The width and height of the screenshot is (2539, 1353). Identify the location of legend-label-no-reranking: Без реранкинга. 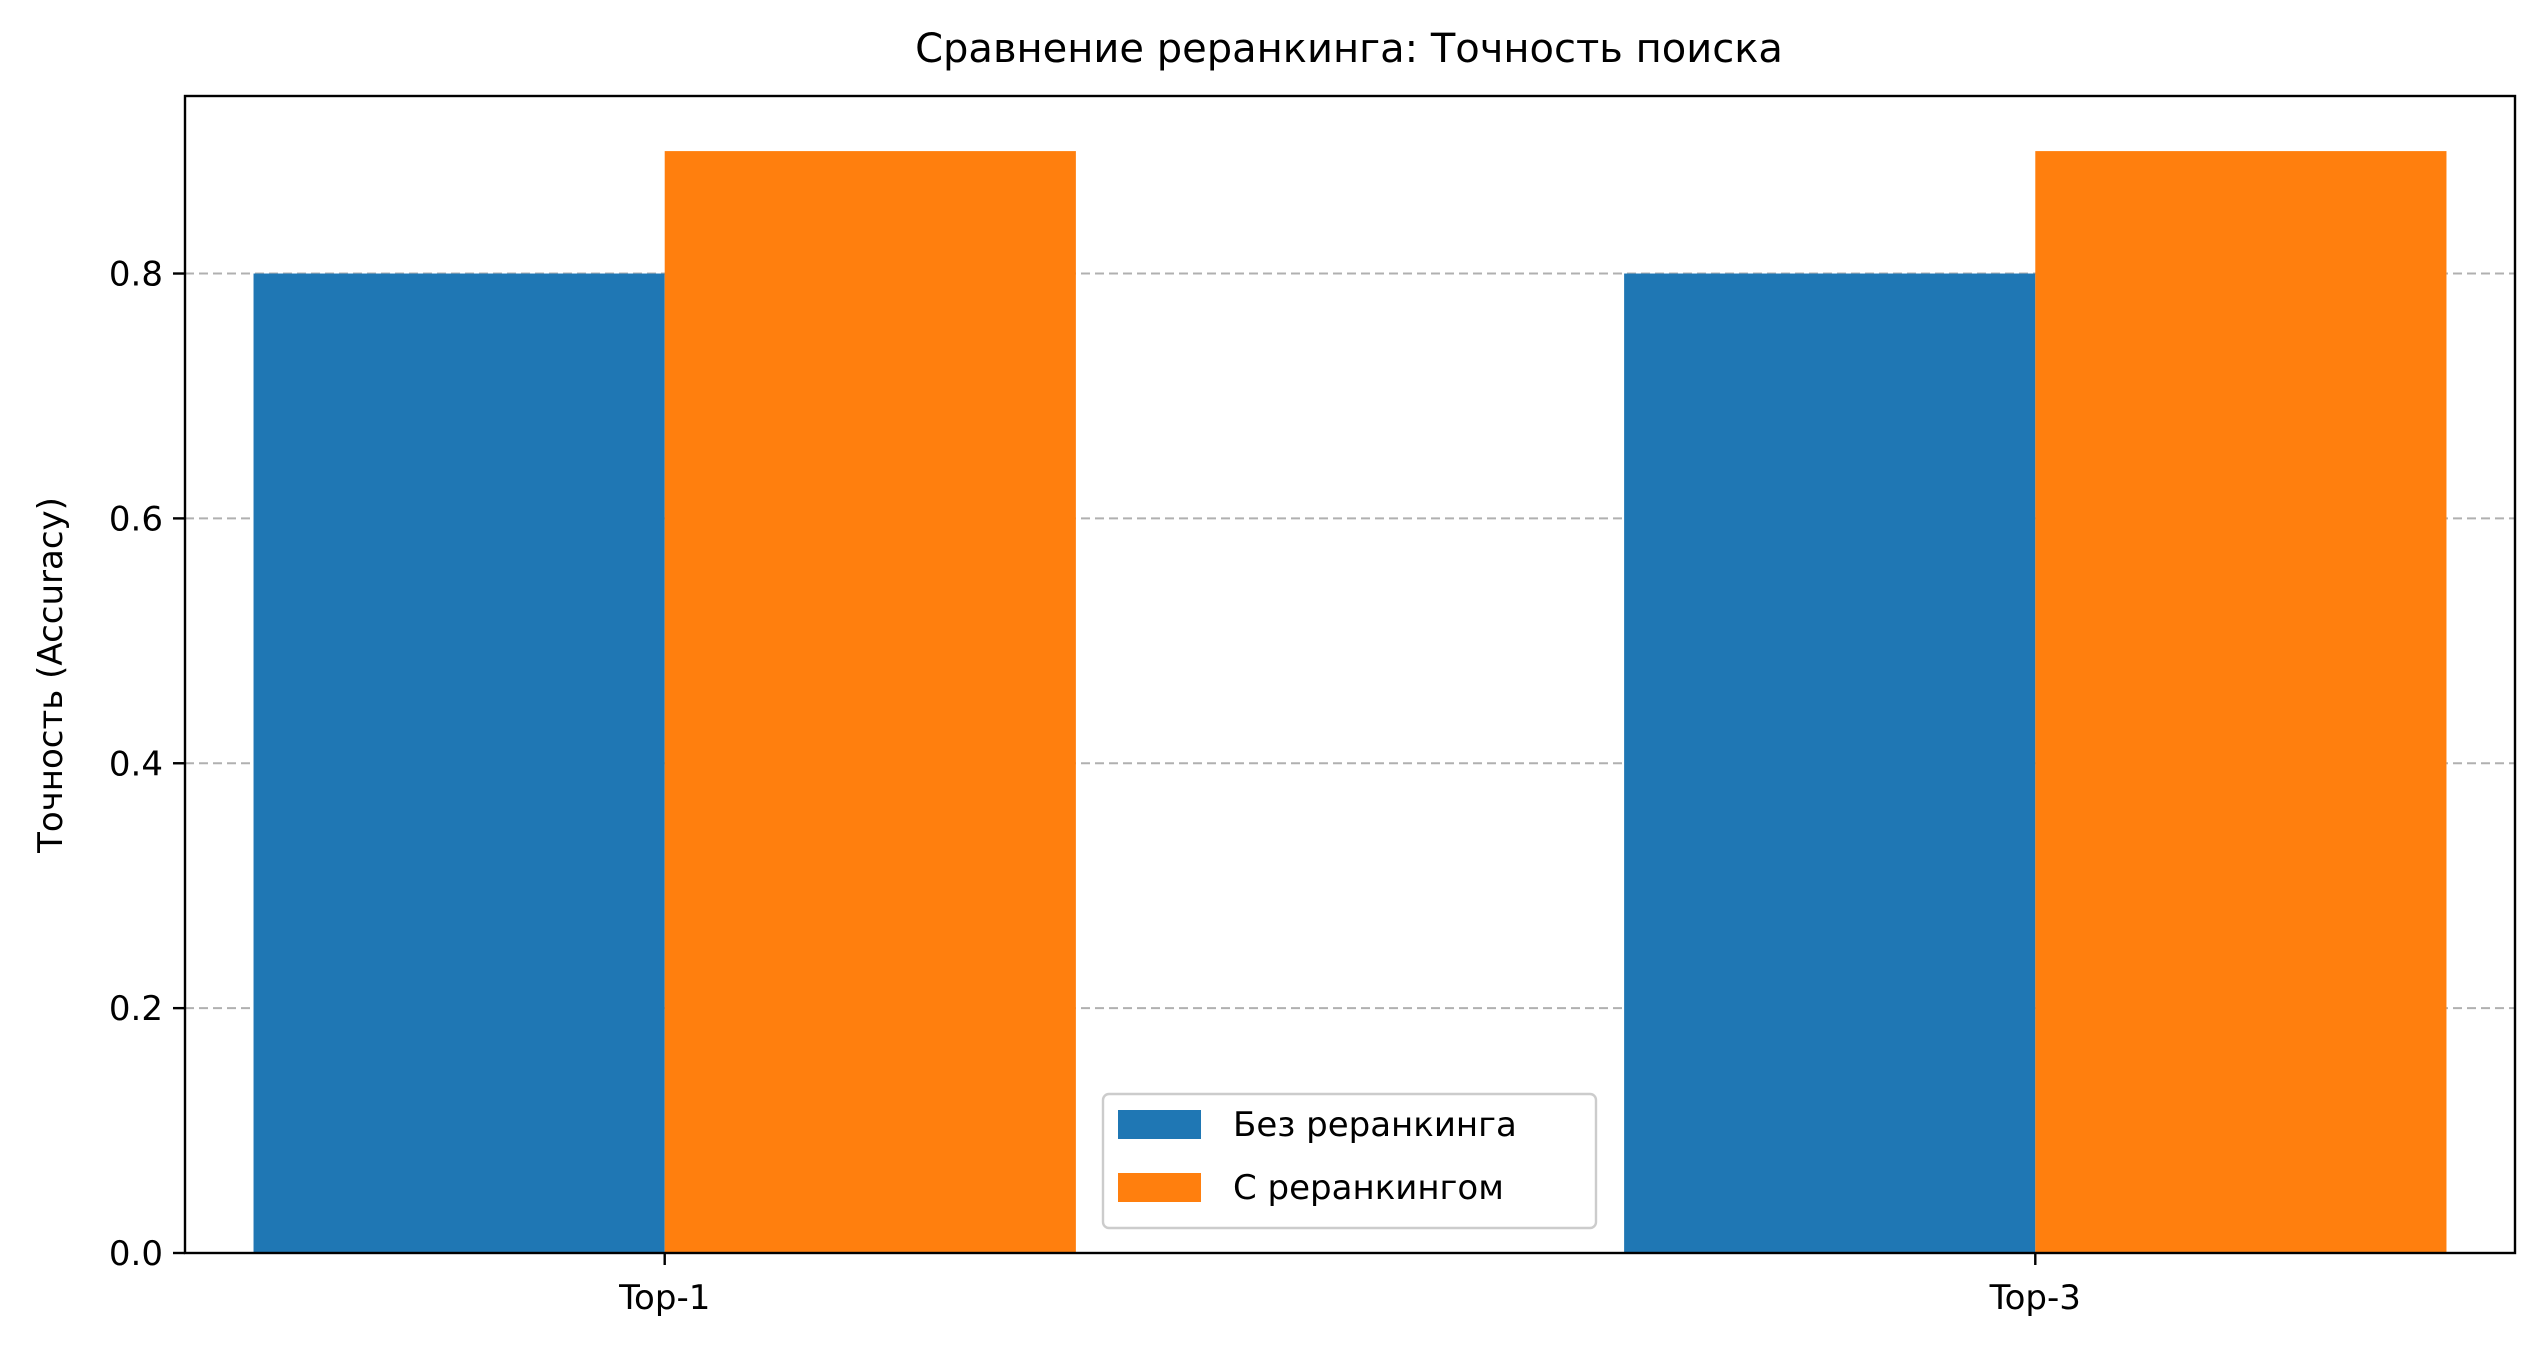
(1375, 1125).